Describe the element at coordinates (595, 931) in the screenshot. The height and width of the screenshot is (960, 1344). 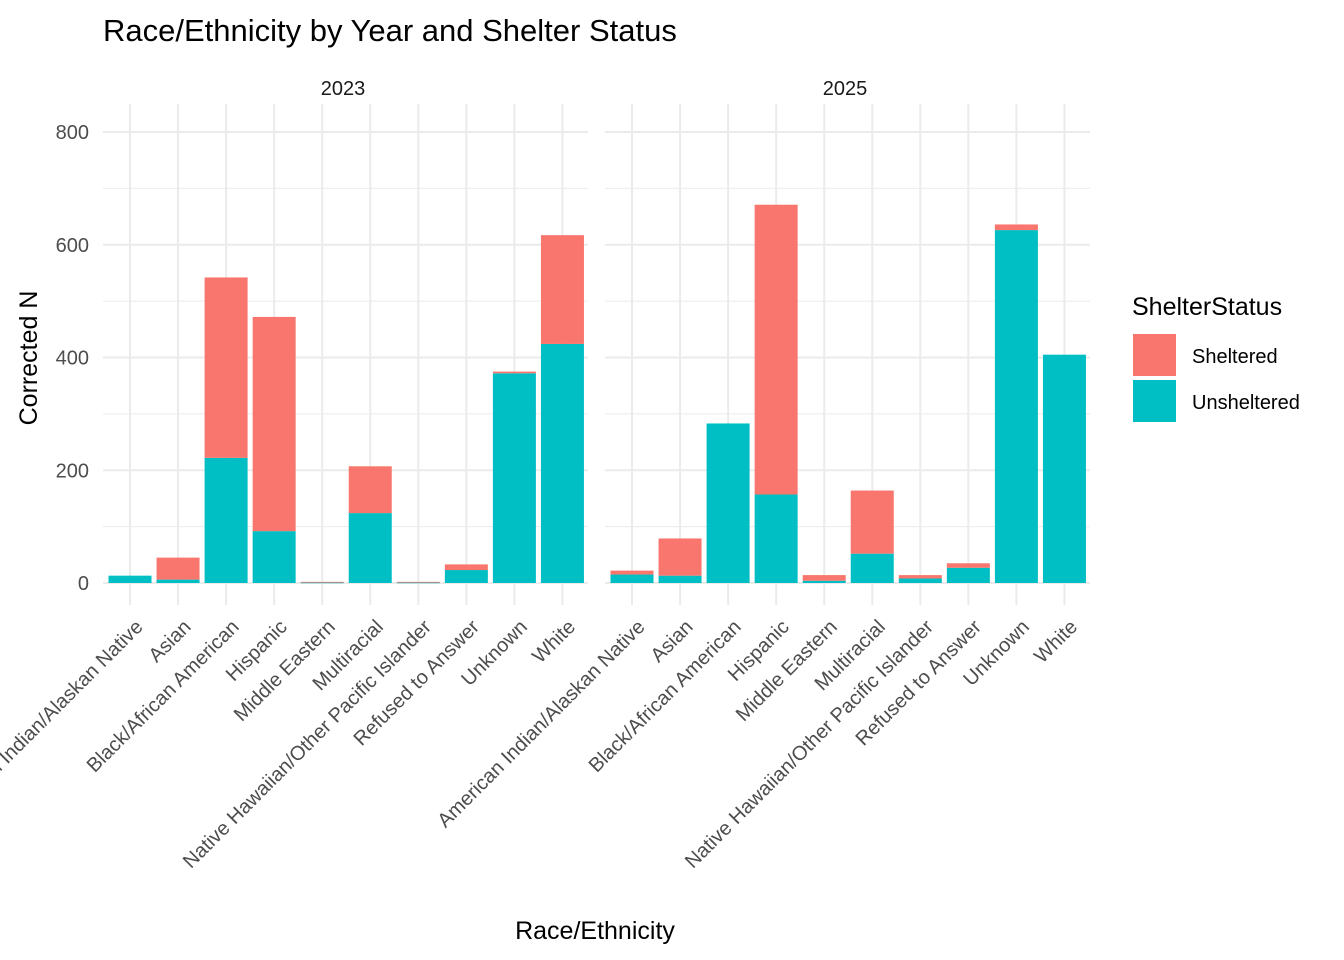
I see `x-axis-label: Race/Ethnicity` at that location.